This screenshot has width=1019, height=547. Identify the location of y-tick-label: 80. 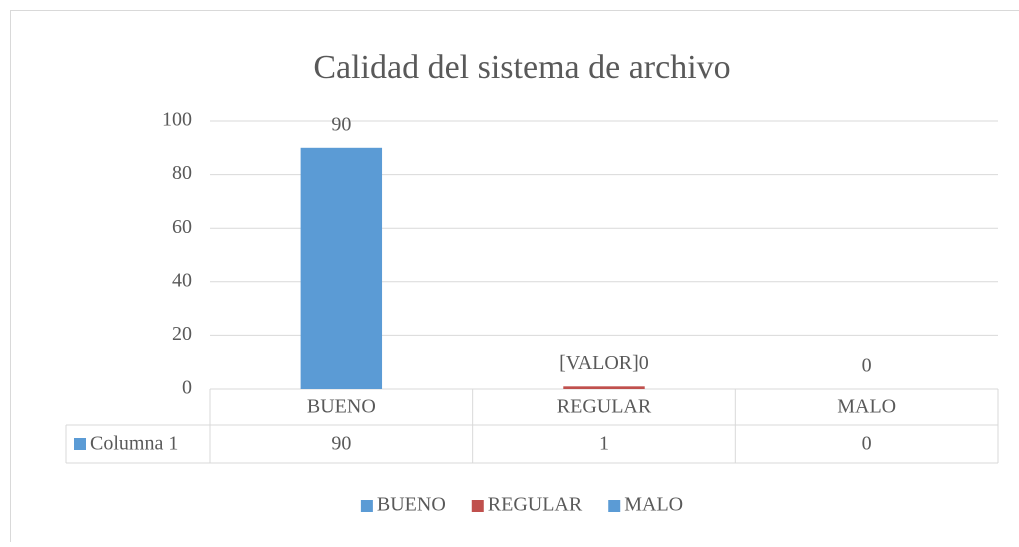
(182, 173).